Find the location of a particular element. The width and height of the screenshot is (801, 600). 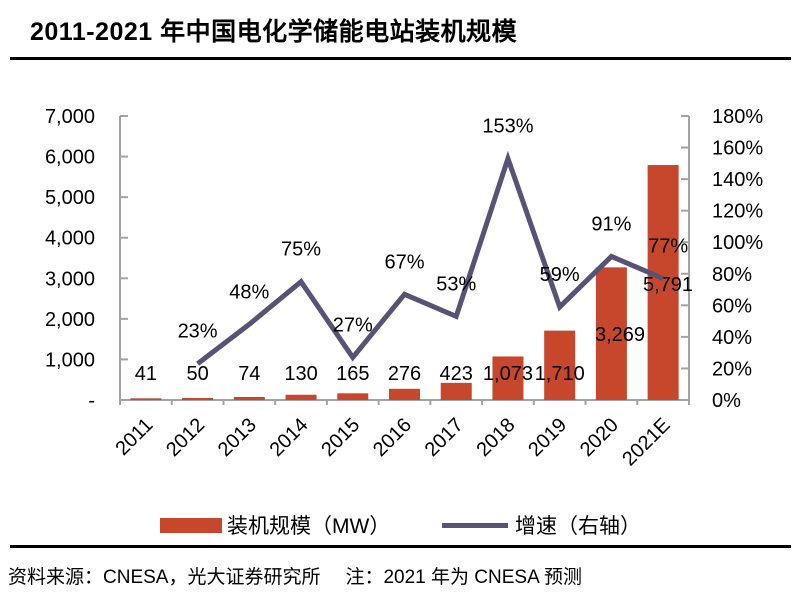

left-axis-tick-label: 3,000 is located at coordinates (70, 279).